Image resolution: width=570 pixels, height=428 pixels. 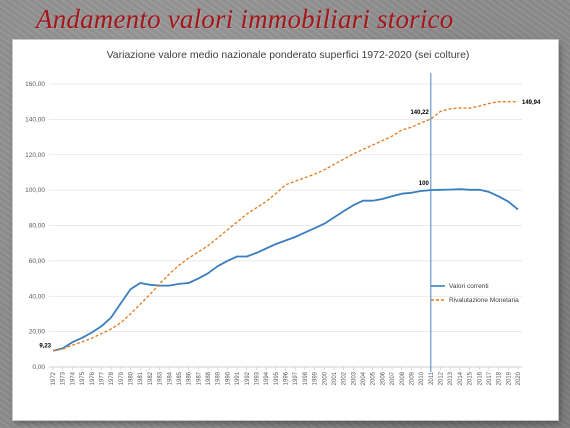 What do you see at coordinates (64, 378) in the screenshot?
I see `x-tick-label: 1973` at bounding box center [64, 378].